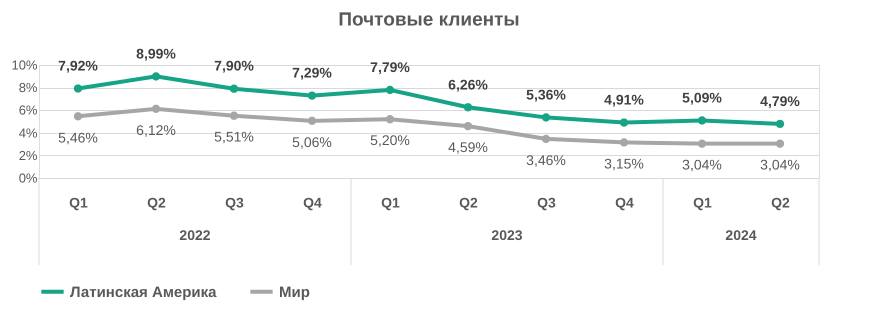  I want to click on y-tick-label: 4%, so click(28, 132).